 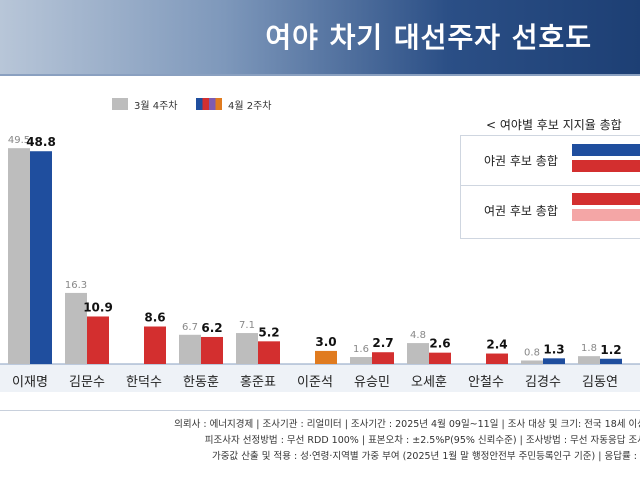 What do you see at coordinates (258, 382) in the screenshot?
I see `category-label-4: 홍준표` at bounding box center [258, 382].